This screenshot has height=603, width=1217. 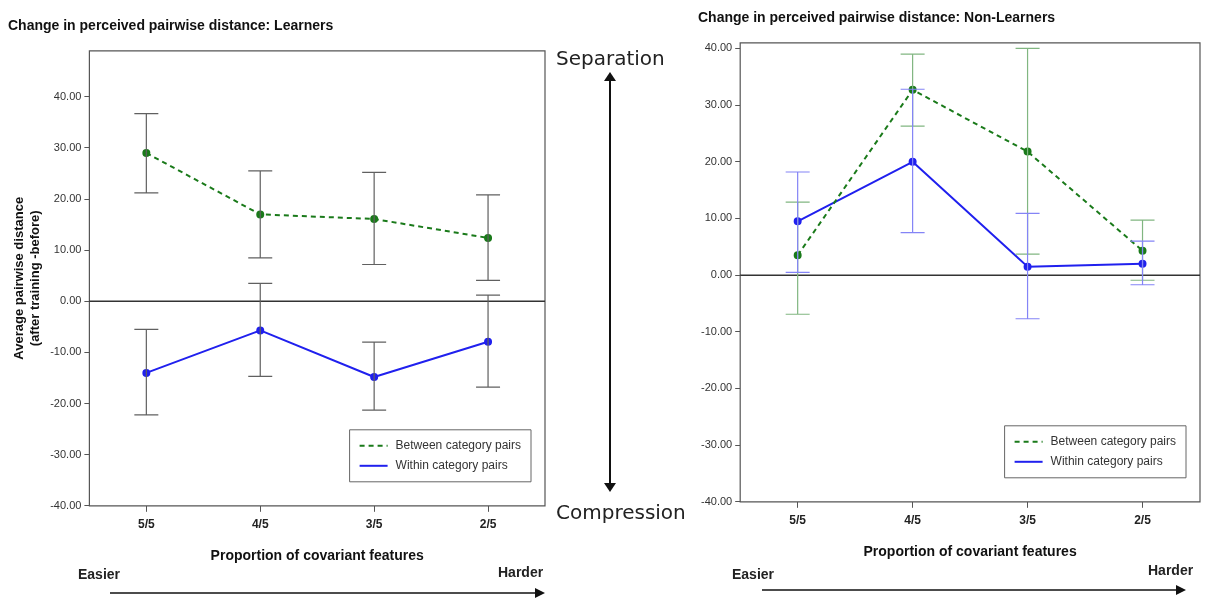 I want to click on chart-title: Change in perceived pairwise distance: Non-Learners, so click(x=877, y=17).